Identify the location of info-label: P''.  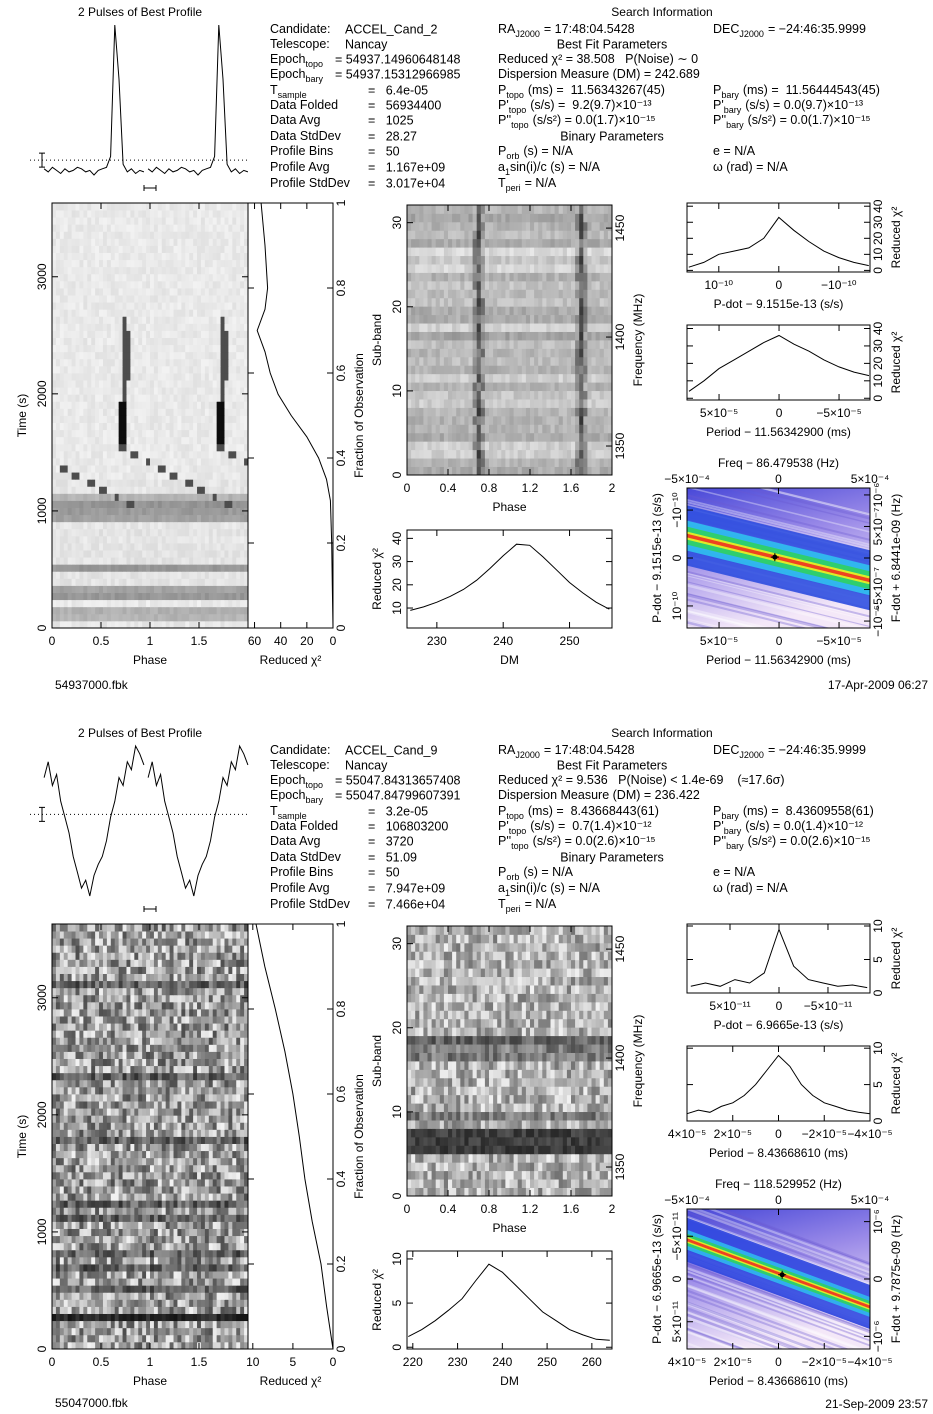
(504, 120).